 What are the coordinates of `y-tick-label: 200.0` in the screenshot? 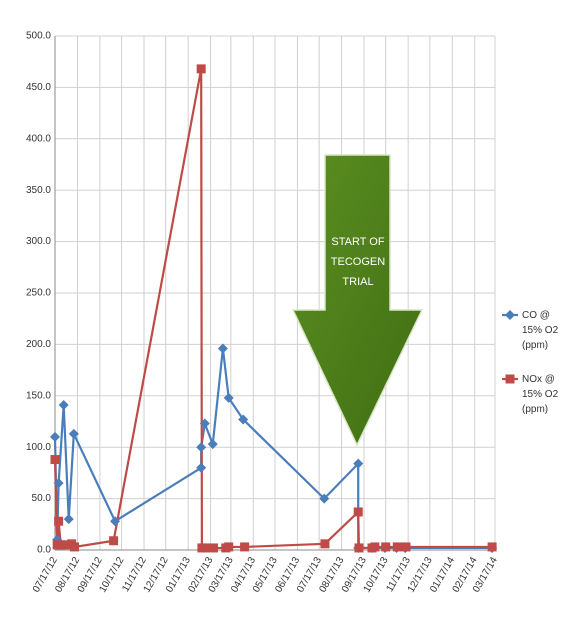 It's located at (38, 344).